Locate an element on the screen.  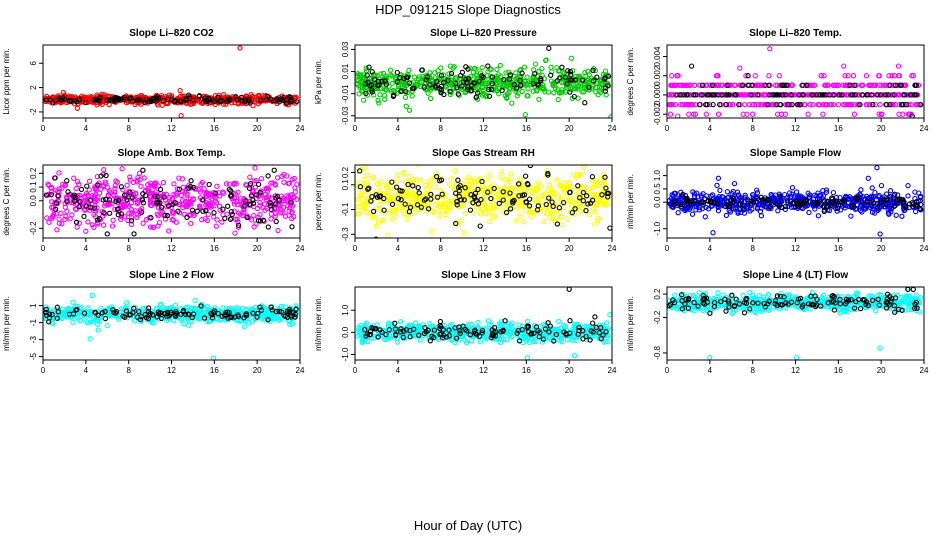
y-tick-label: 0.004 is located at coordinates (657, 56).